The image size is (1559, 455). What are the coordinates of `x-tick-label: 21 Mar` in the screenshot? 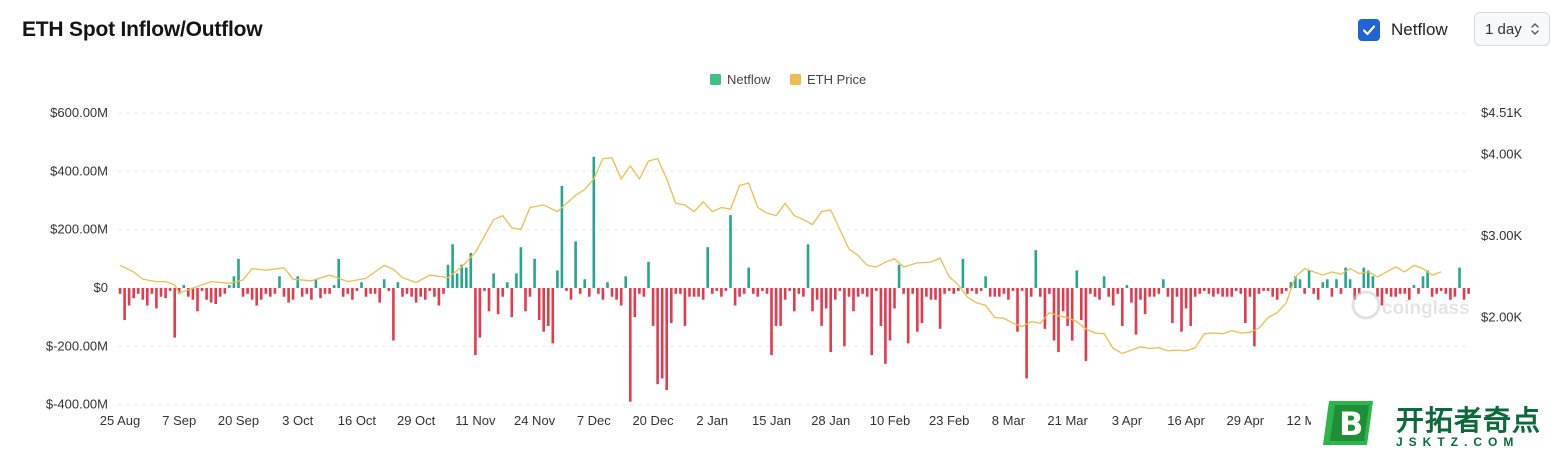 It's located at (1067, 420).